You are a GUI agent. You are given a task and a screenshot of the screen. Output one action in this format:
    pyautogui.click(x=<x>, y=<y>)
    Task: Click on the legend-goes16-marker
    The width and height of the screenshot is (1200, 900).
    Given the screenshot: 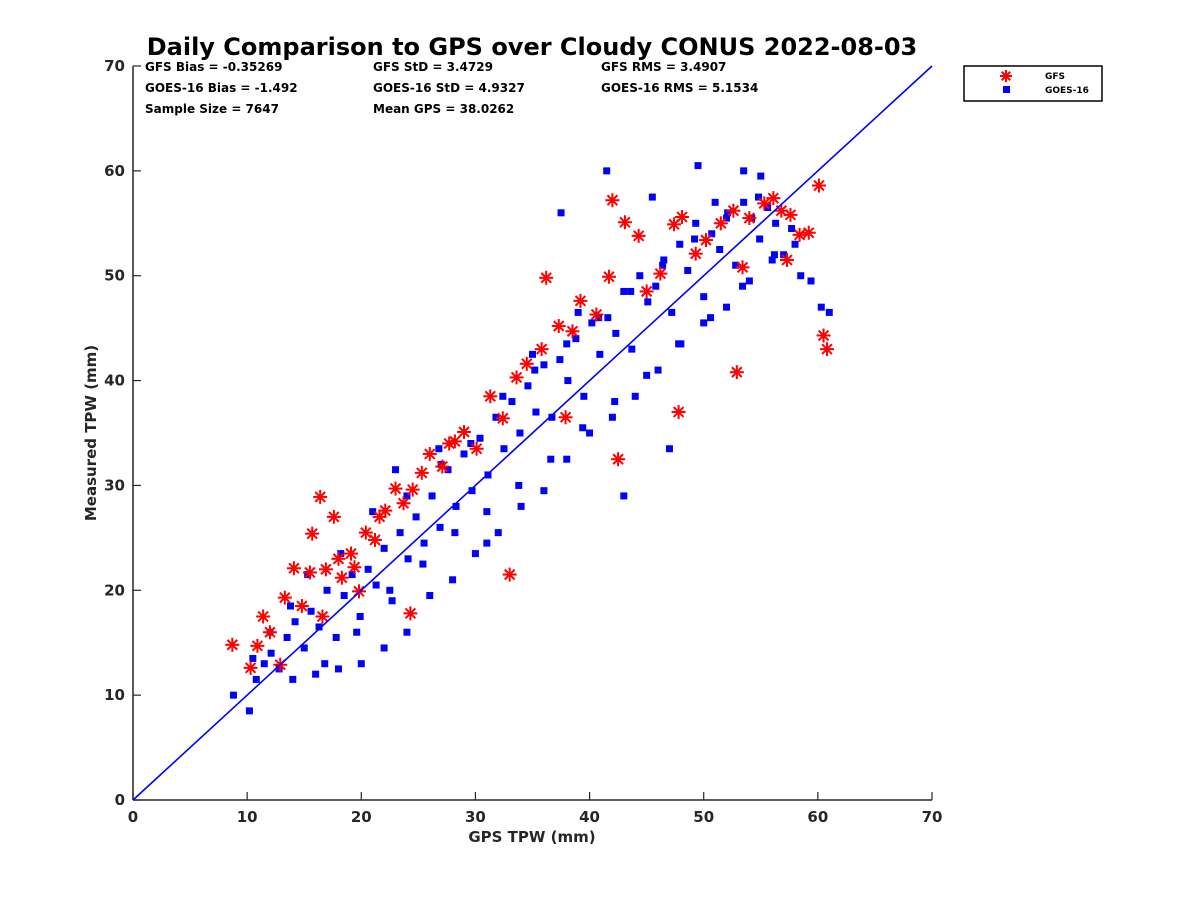 What is the action you would take?
    pyautogui.click(x=1006, y=89)
    